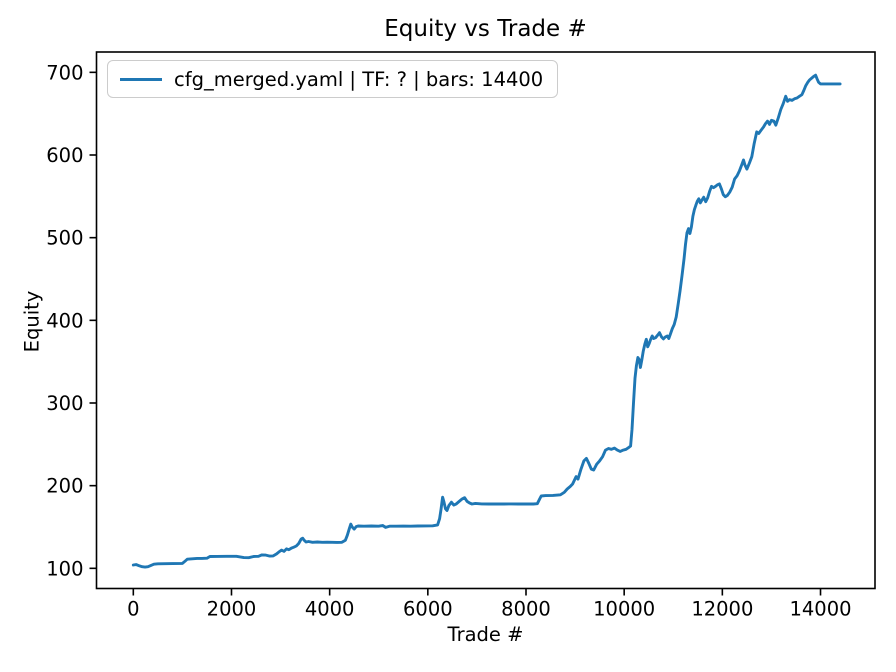 The width and height of the screenshot is (896, 672). What do you see at coordinates (64, 486) in the screenshot?
I see `y-tick-label: 200` at bounding box center [64, 486].